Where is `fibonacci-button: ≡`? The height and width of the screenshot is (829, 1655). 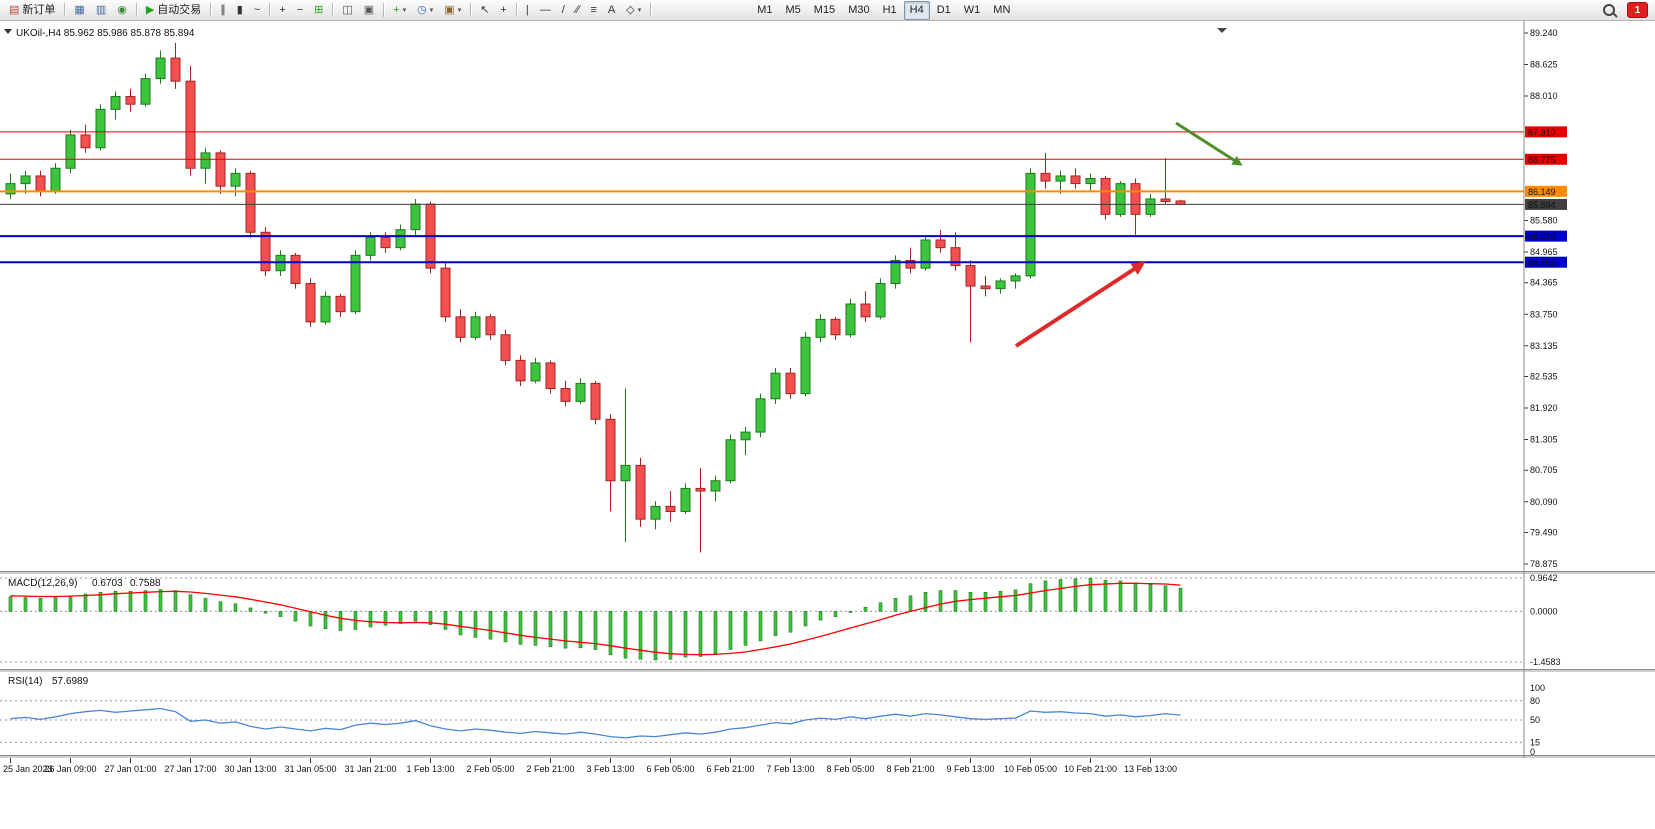
fibonacci-button: ≡ is located at coordinates (593, 10).